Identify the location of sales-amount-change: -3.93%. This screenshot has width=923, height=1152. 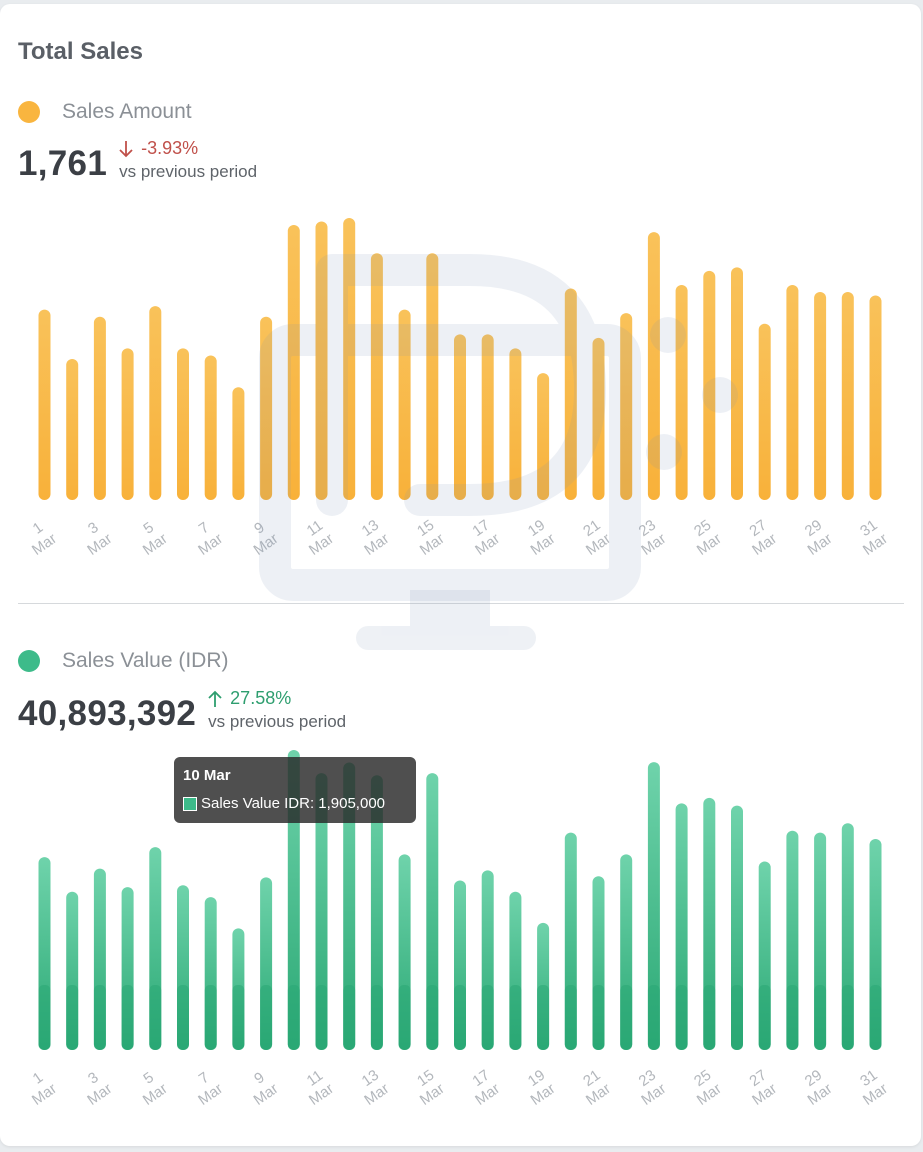
(188, 148).